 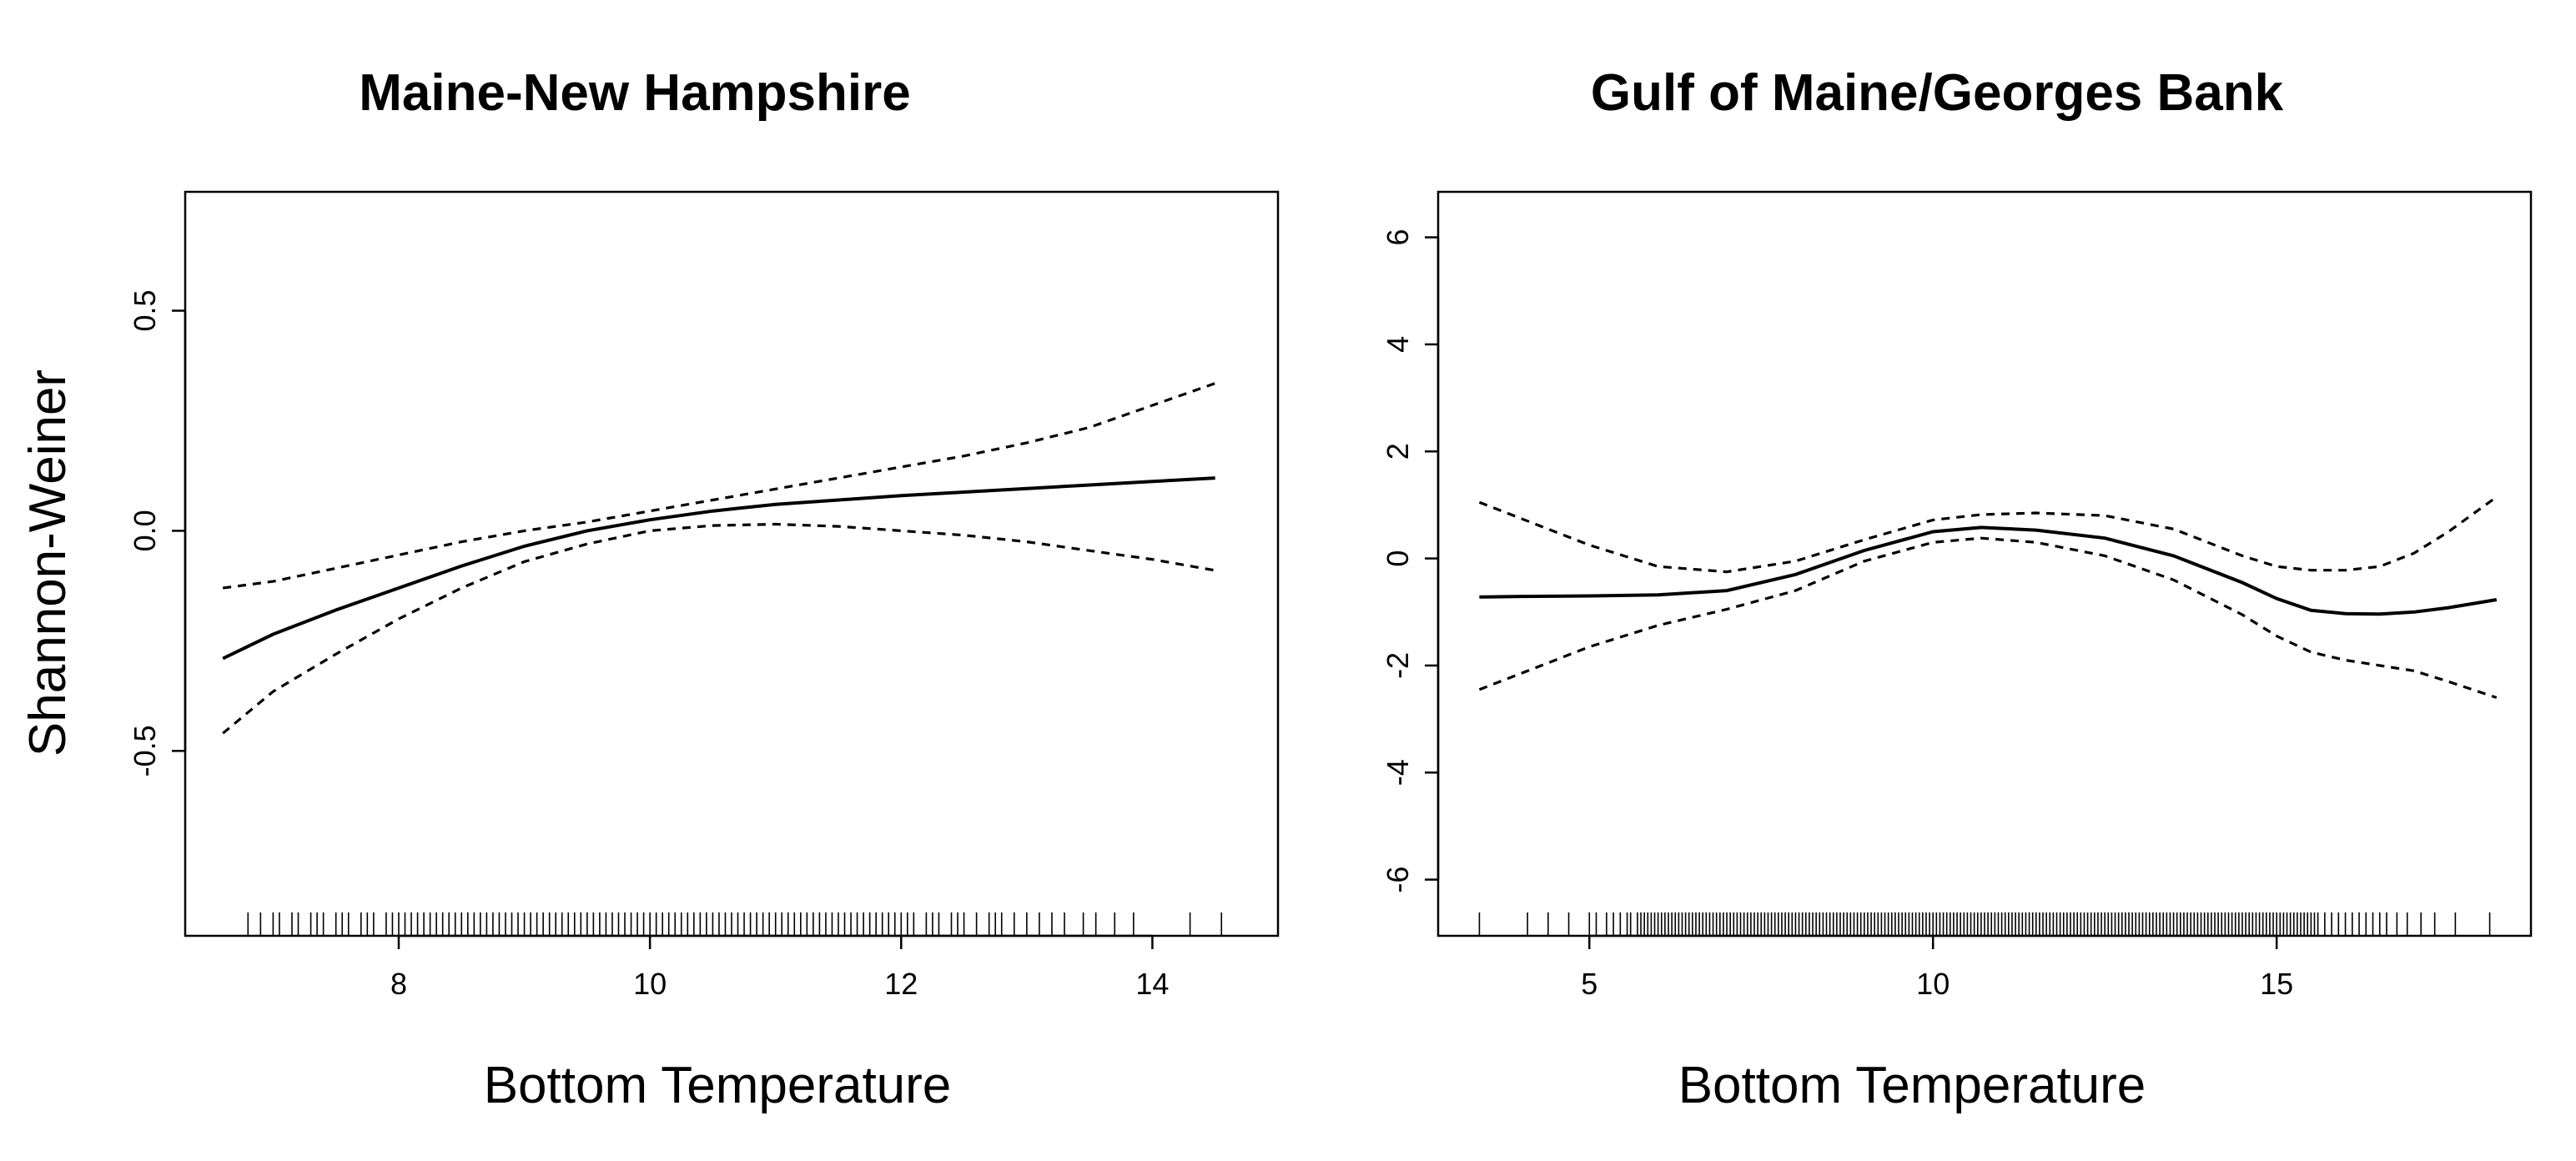 What do you see at coordinates (1398, 452) in the screenshot?
I see `y-tick-label: 2` at bounding box center [1398, 452].